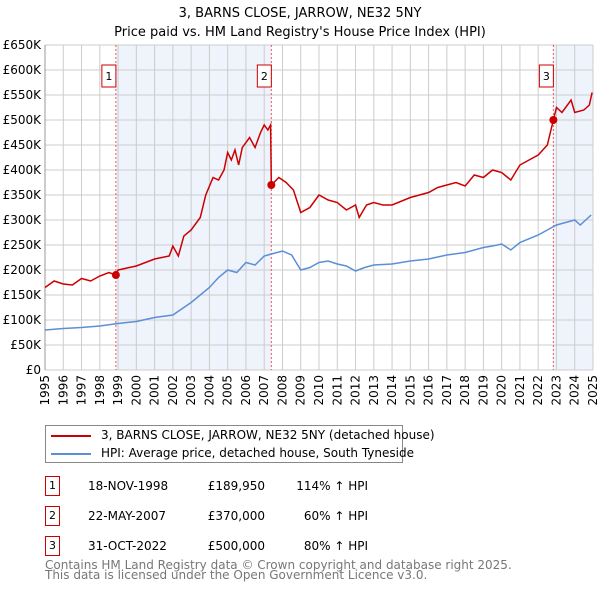 This screenshot has height=590, width=600. I want to click on x-tick-label: 1998, so click(100, 390).